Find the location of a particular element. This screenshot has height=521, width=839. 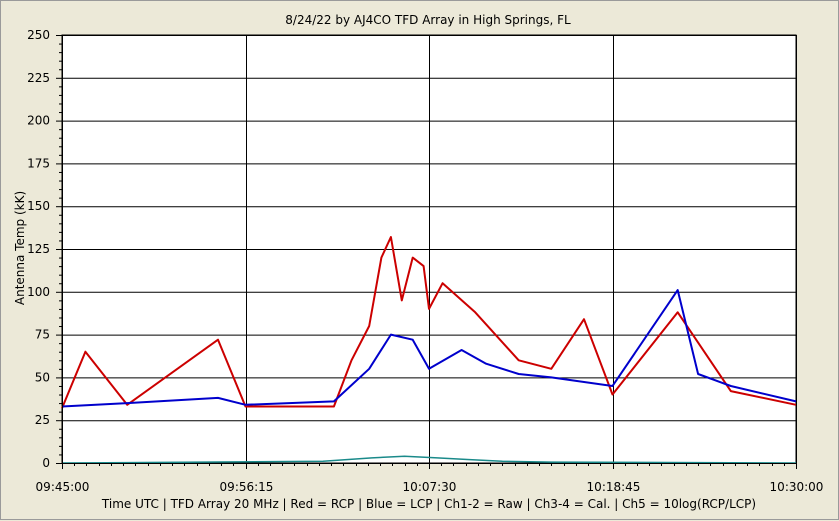

x-tick-label: 10:07:30 is located at coordinates (430, 487).